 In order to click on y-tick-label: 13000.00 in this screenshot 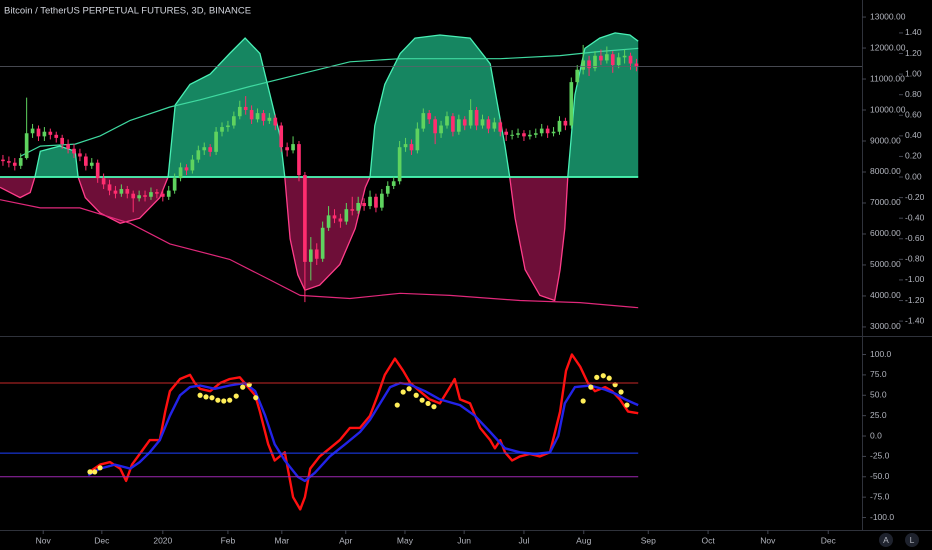, I will do `click(888, 16)`.